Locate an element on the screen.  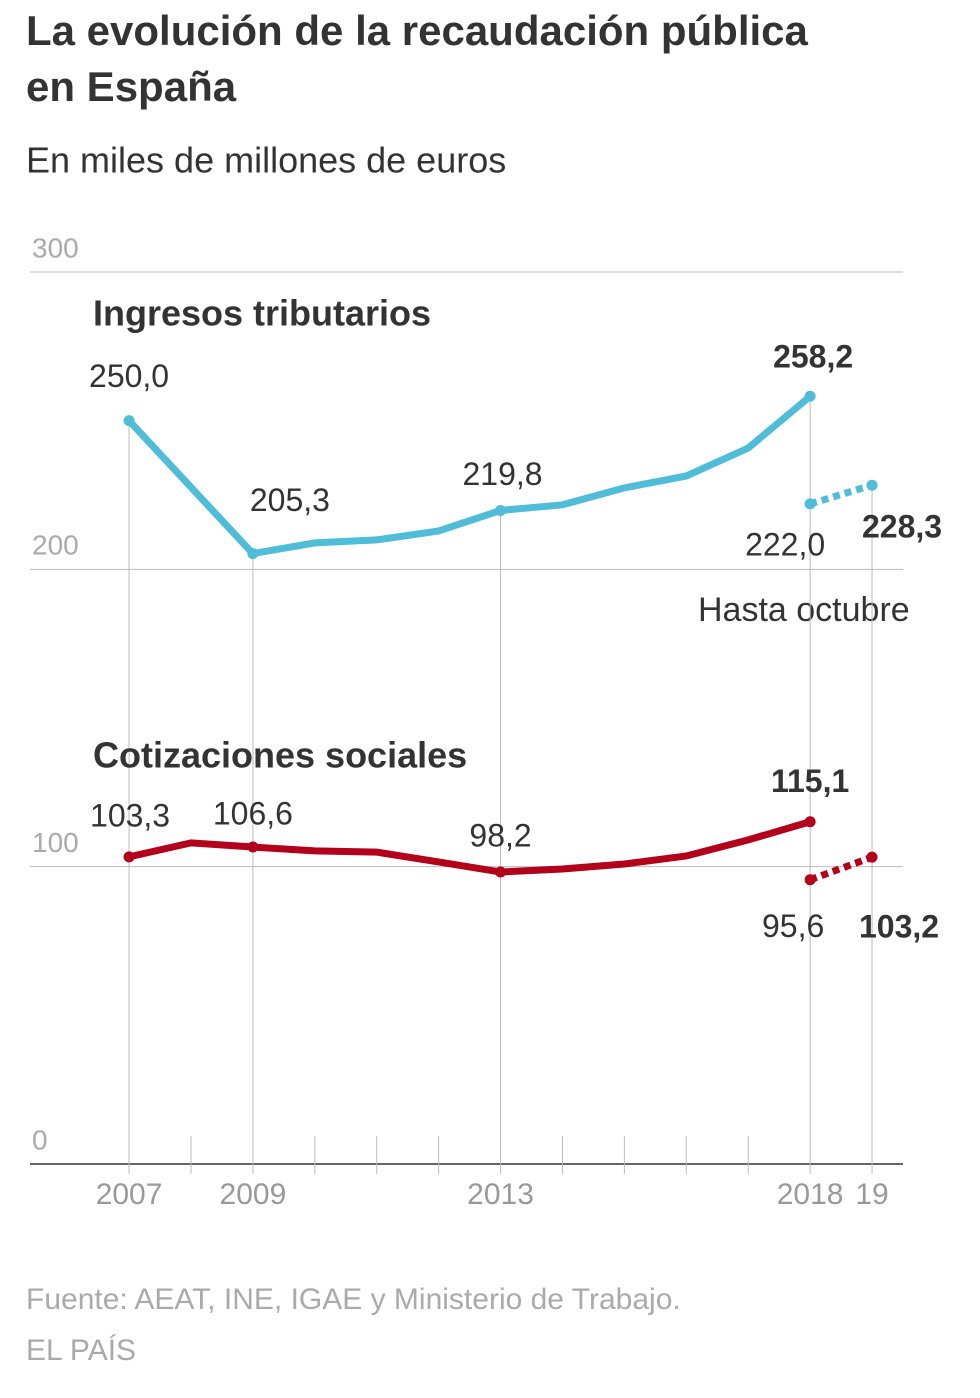
value-label: 103,2 is located at coordinates (899, 927).